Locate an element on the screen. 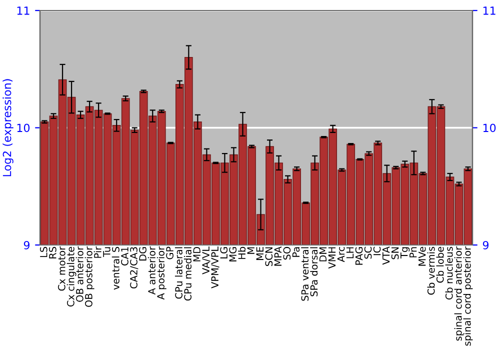 The image size is (500, 350). x-tick-label: A anterior is located at coordinates (152, 270).